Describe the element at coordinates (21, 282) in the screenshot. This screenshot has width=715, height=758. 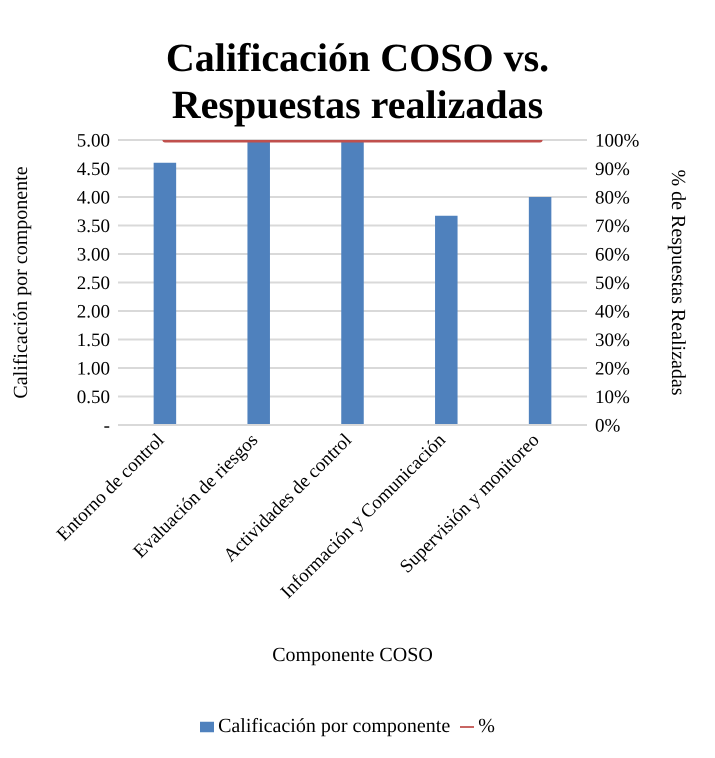
I see `y-axis-title: Calificación por componente` at that location.